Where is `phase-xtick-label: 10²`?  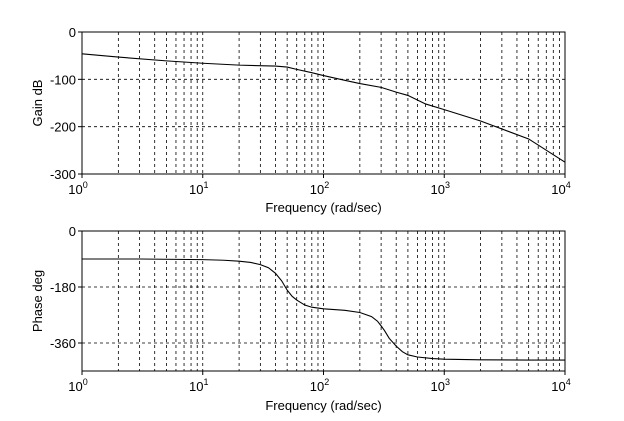 phase-xtick-label: 10² is located at coordinates (319, 385).